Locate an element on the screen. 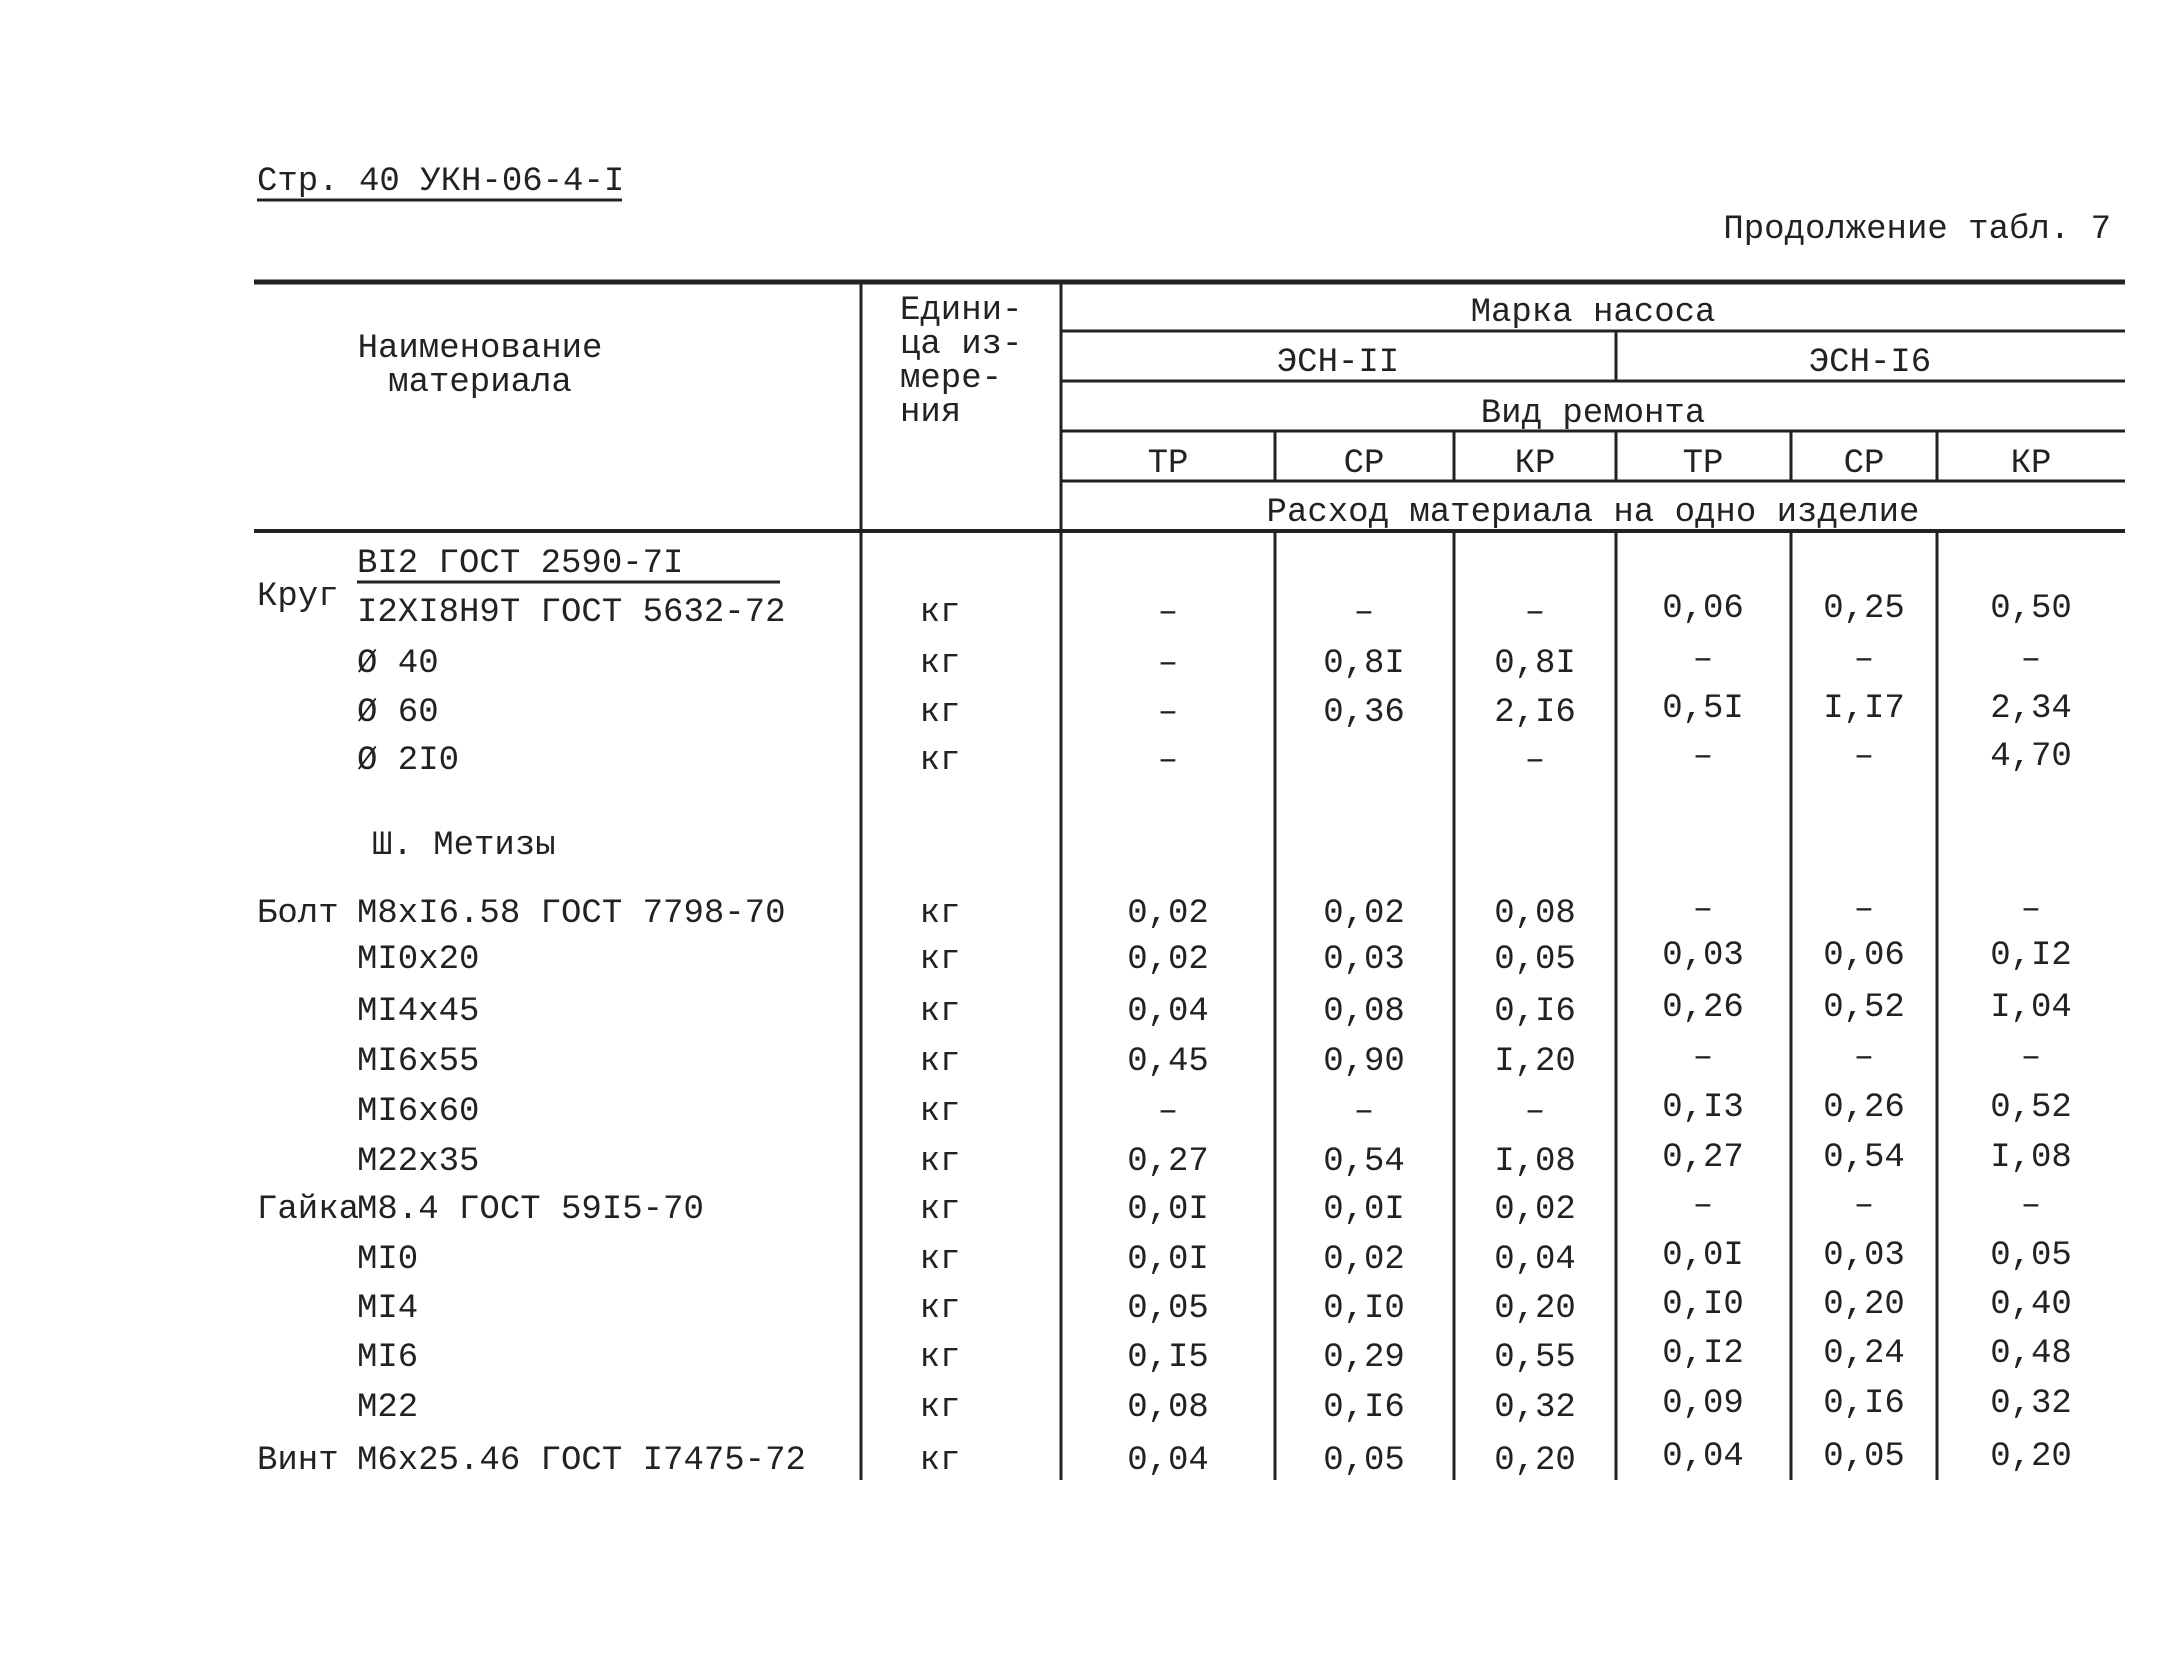  cell-value: 0,I5 is located at coordinates (1168, 1358).